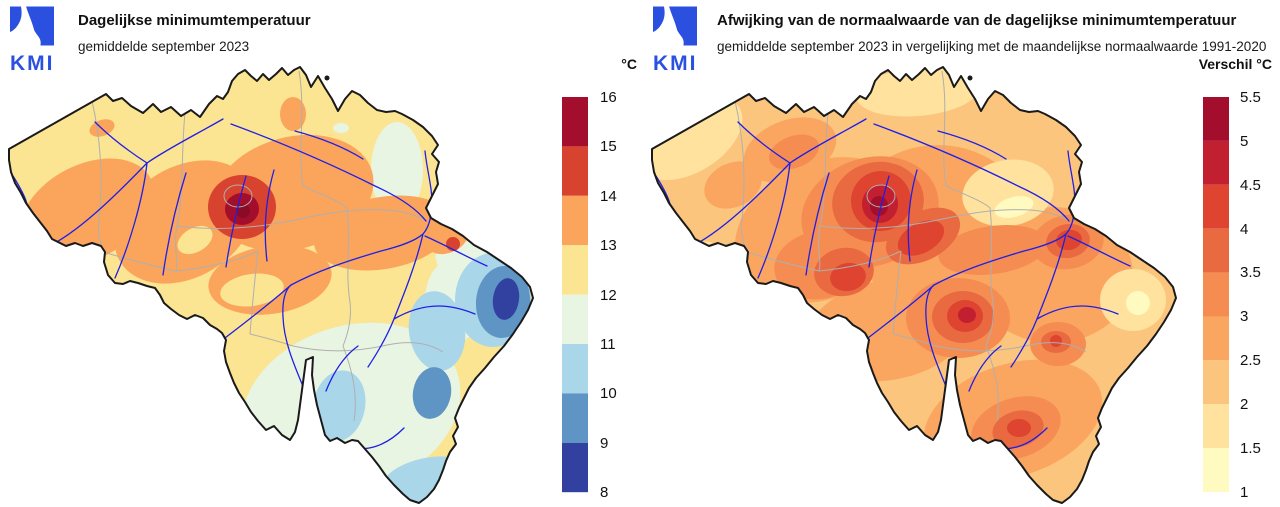  I want to click on left-legend: 16 15 14 13 12 11 10 9 8, so click(589, 295).